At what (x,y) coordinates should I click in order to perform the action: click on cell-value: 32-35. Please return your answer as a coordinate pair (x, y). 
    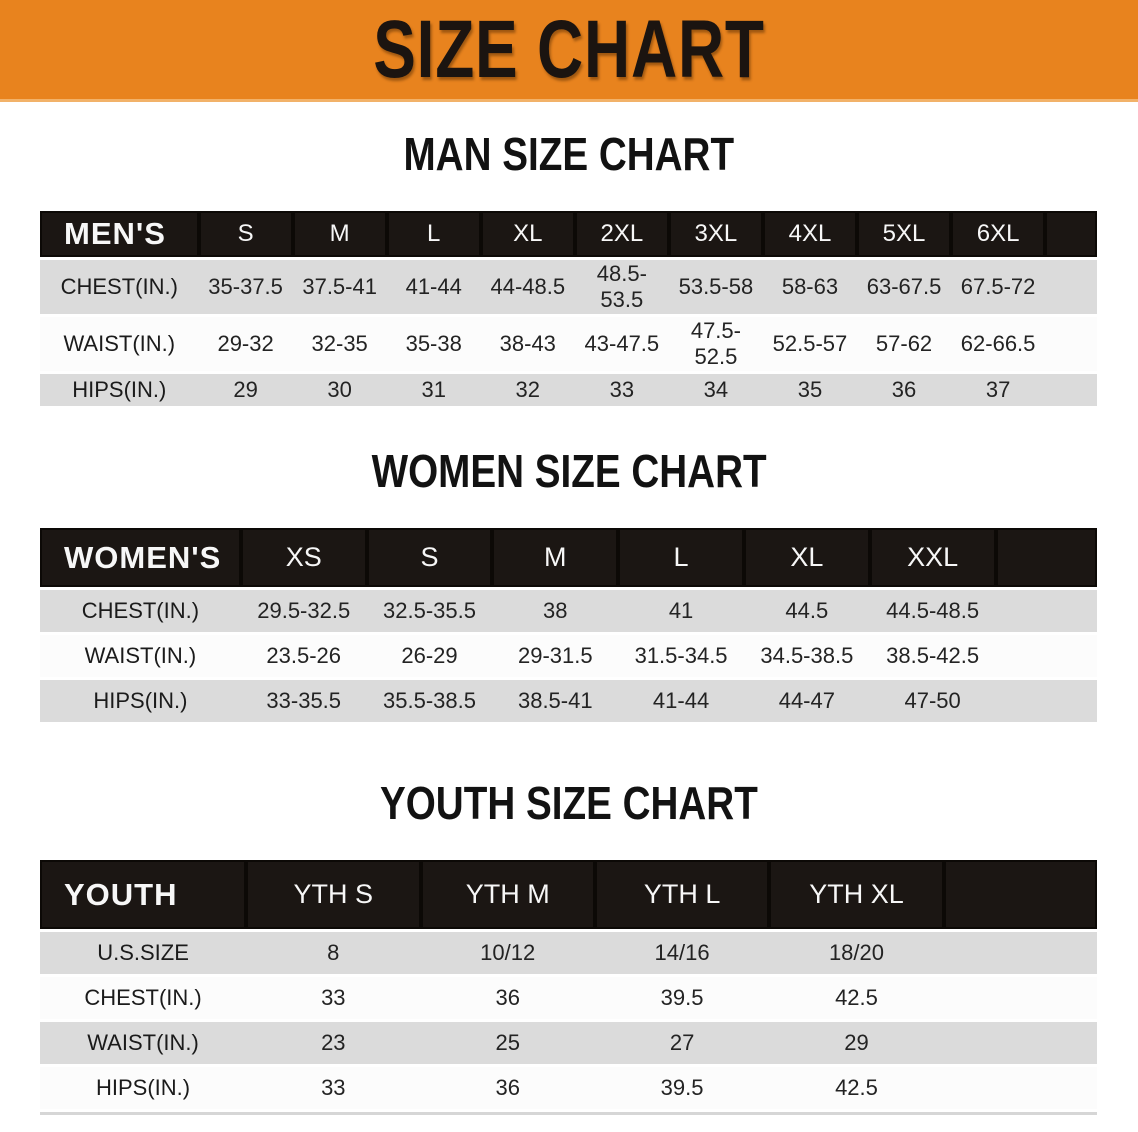
    Looking at the image, I should click on (339, 344).